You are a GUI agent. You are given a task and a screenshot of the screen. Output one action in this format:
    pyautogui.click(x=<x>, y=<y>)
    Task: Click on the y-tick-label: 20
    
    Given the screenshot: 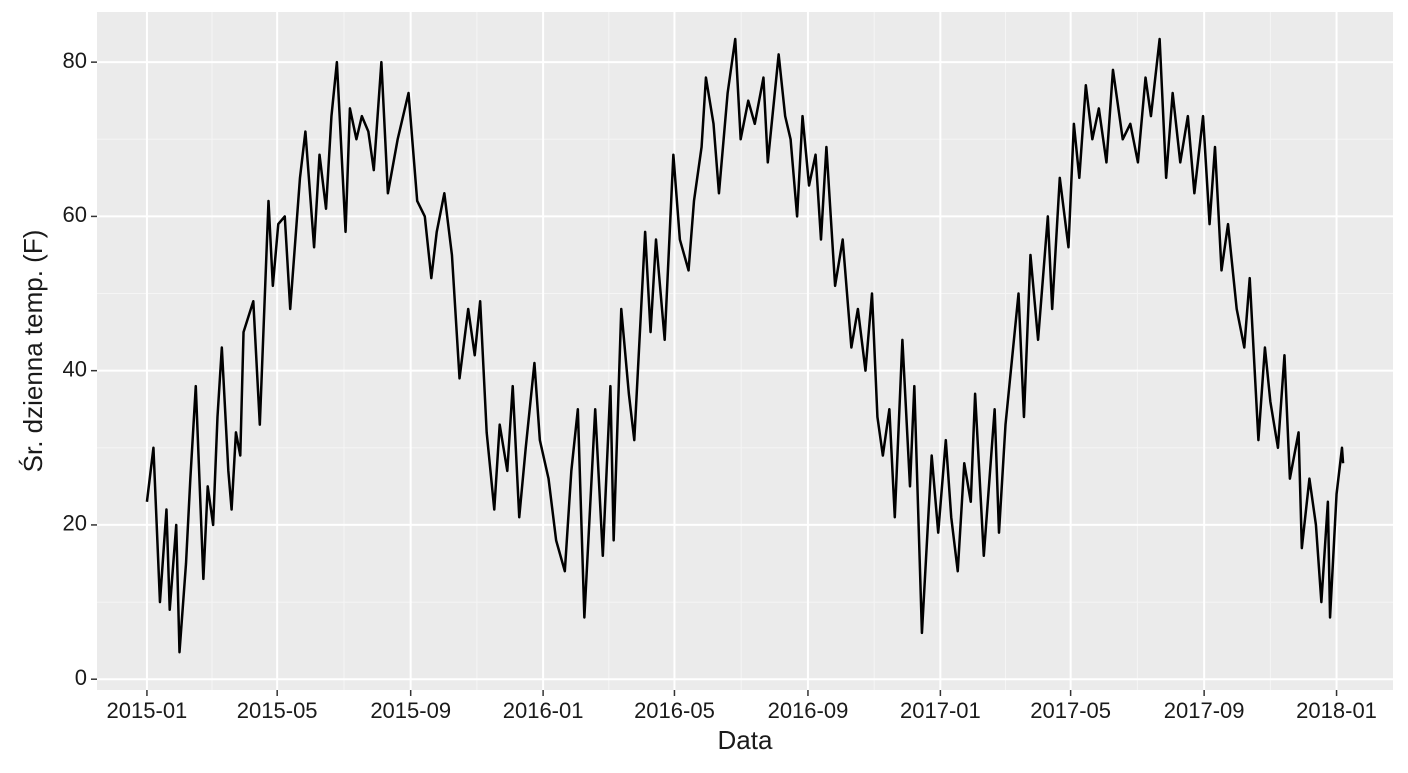 What is the action you would take?
    pyautogui.click(x=75, y=523)
    